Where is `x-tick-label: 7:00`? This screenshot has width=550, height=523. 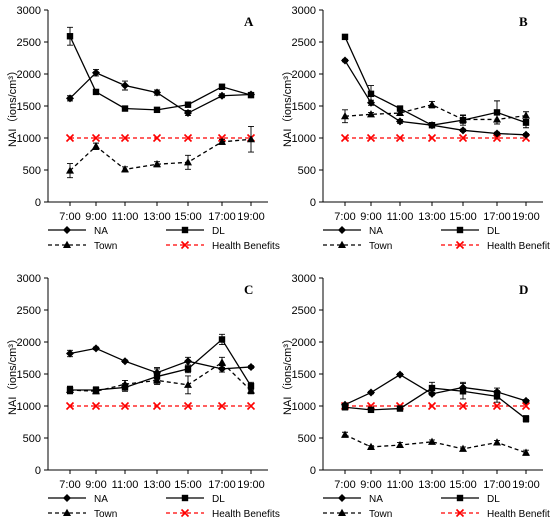
x-tick-label: 7:00 is located at coordinates (69, 217).